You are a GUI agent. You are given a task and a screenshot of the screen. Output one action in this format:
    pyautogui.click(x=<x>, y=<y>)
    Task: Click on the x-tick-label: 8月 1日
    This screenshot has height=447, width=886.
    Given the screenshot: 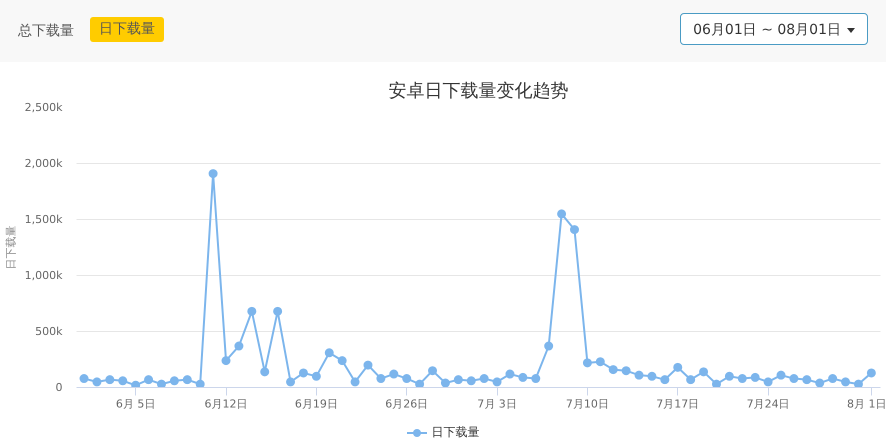 What is the action you would take?
    pyautogui.click(x=866, y=404)
    